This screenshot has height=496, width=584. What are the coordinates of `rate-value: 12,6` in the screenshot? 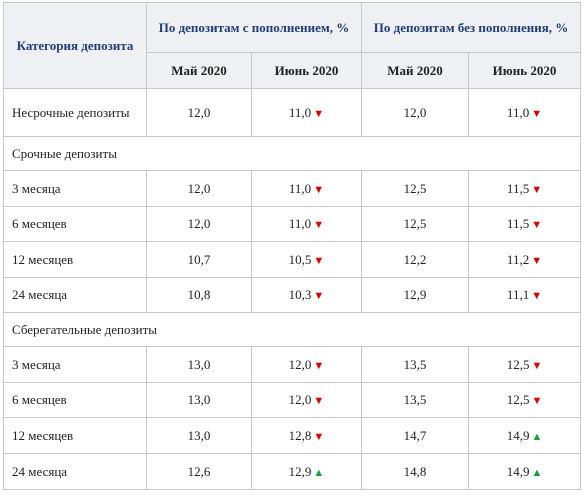 It's located at (199, 471).